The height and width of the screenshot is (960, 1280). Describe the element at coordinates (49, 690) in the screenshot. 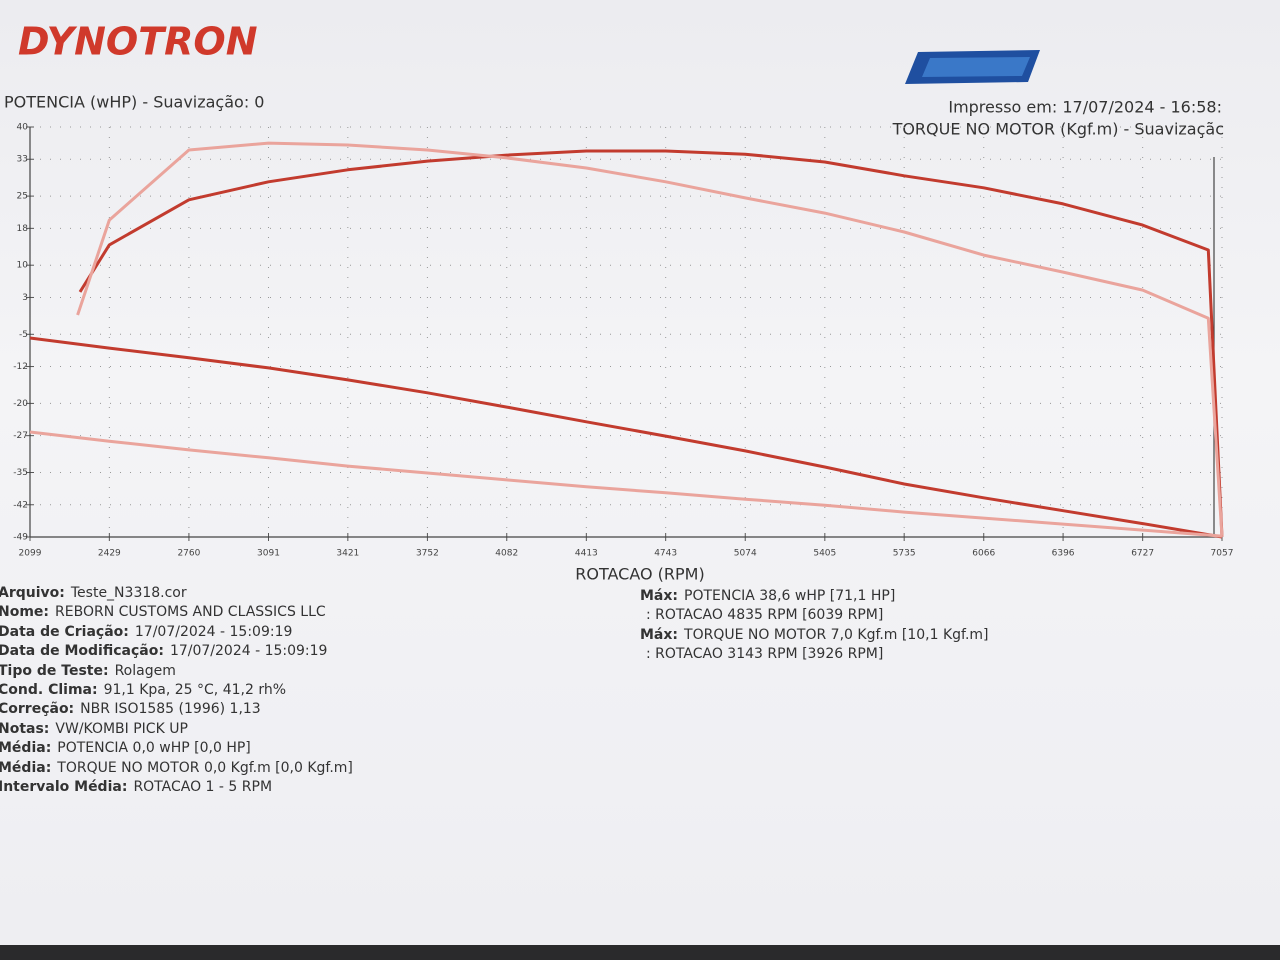

I see `info-label: Cond. Clima:` at that location.